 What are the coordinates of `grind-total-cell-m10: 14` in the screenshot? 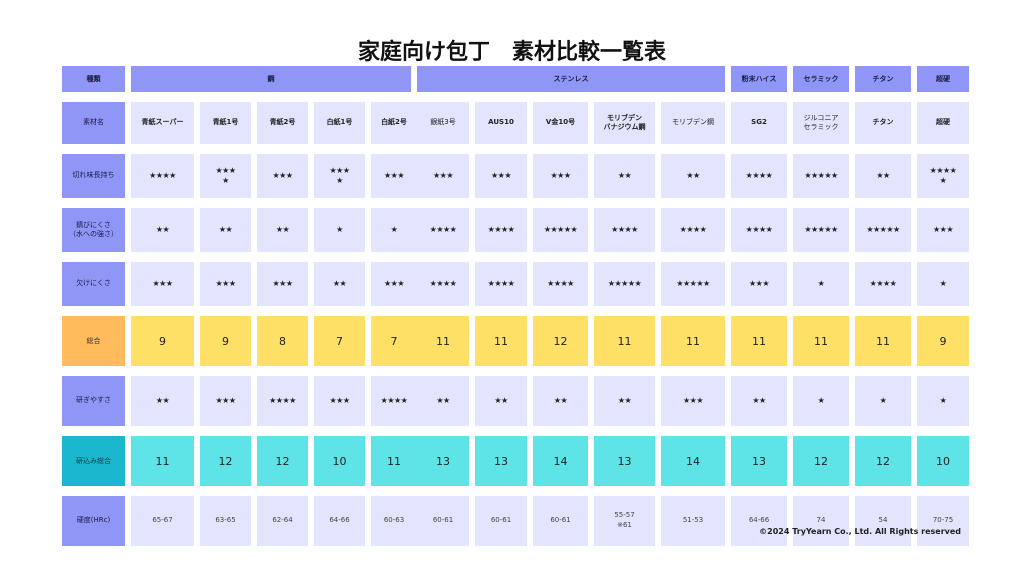 It's located at (693, 461).